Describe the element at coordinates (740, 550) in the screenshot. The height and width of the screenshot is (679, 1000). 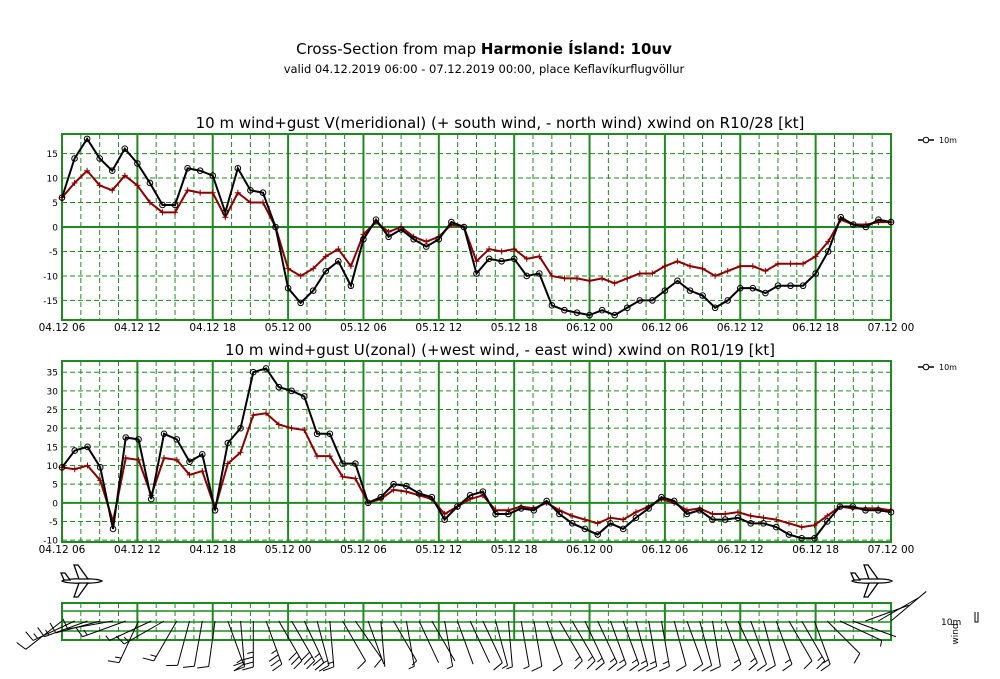
I see `x-tick-label: 06.12 12` at that location.